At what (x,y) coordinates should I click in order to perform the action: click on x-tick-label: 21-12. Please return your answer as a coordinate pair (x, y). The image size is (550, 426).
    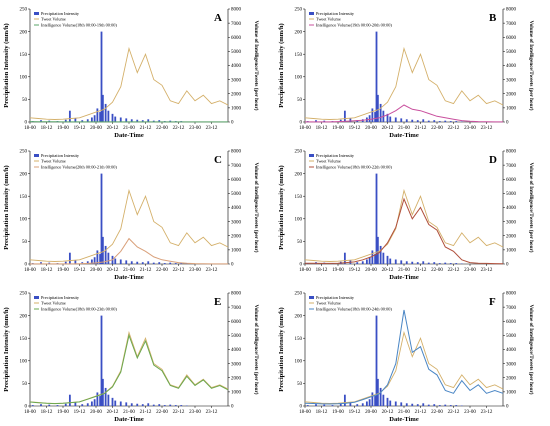
    Looking at the image, I should click on (146, 270).